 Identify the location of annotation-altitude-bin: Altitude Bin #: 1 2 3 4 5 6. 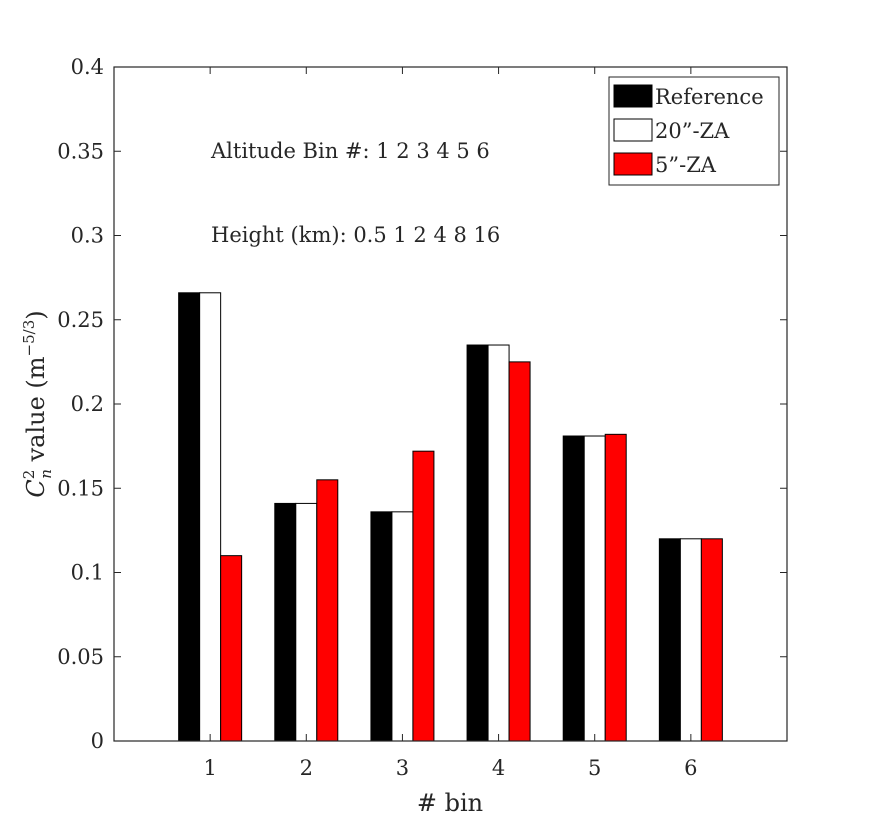
(350, 151).